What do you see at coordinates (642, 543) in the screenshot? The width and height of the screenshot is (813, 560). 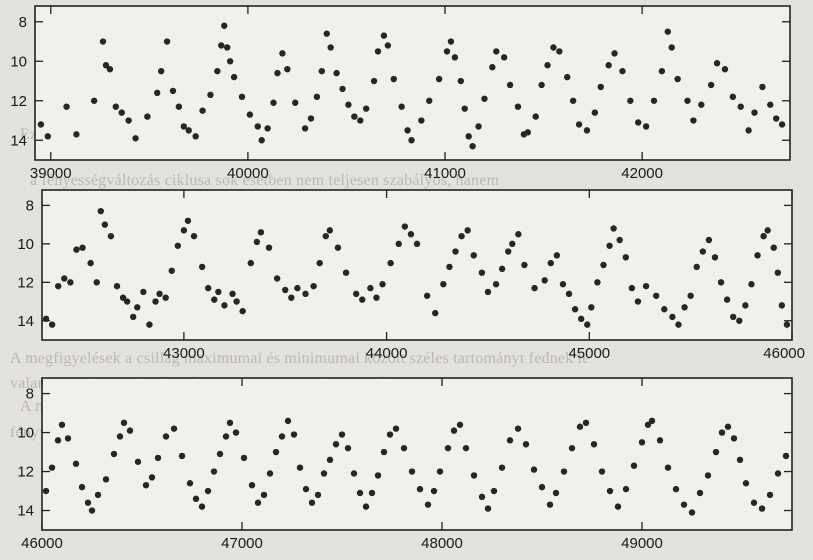 I see `x-tick-label: 49000` at bounding box center [642, 543].